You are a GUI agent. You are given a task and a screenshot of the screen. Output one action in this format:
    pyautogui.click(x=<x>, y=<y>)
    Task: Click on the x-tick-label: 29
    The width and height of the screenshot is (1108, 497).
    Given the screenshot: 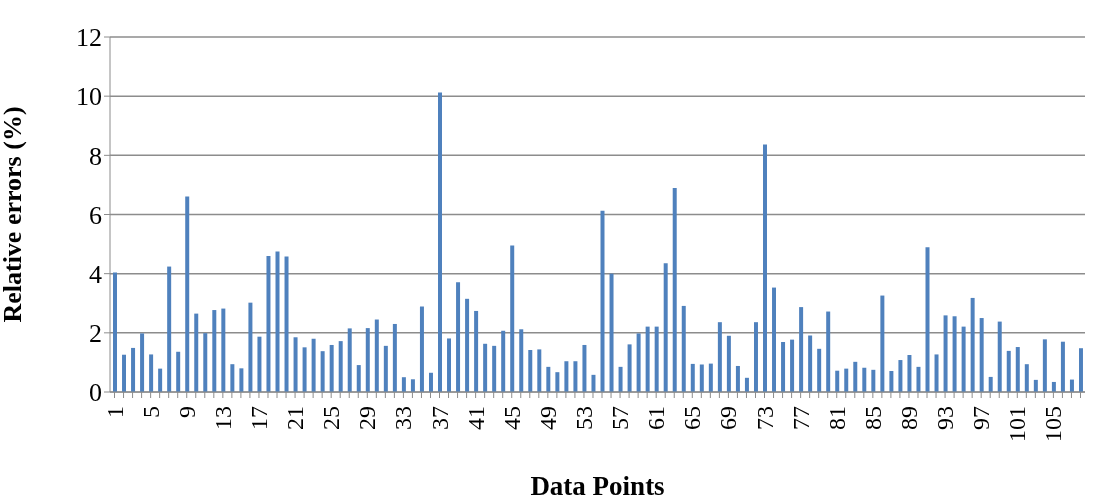 What is the action you would take?
    pyautogui.click(x=367, y=418)
    